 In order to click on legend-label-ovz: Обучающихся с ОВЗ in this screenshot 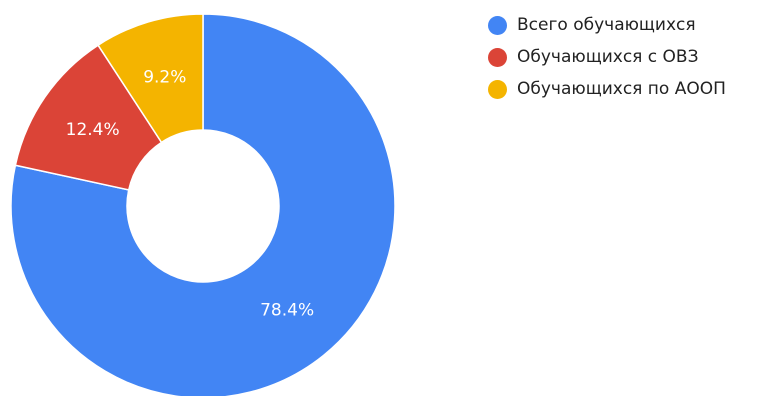, I will do `click(608, 57)`.